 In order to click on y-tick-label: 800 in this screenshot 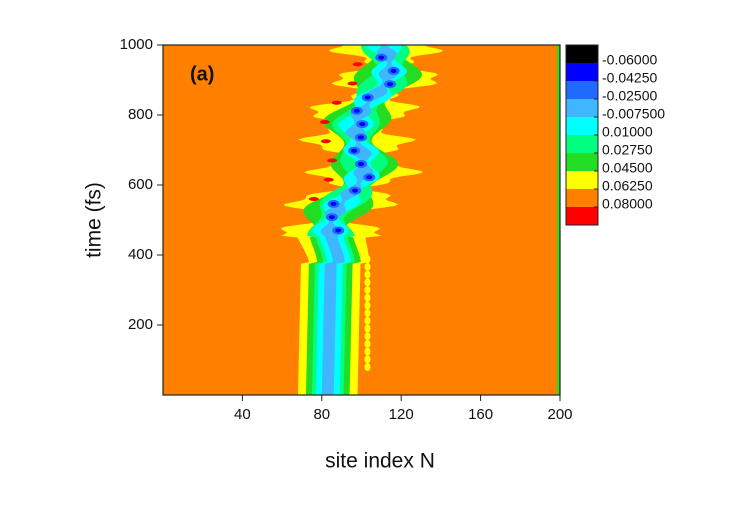, I will do `click(140, 114)`.